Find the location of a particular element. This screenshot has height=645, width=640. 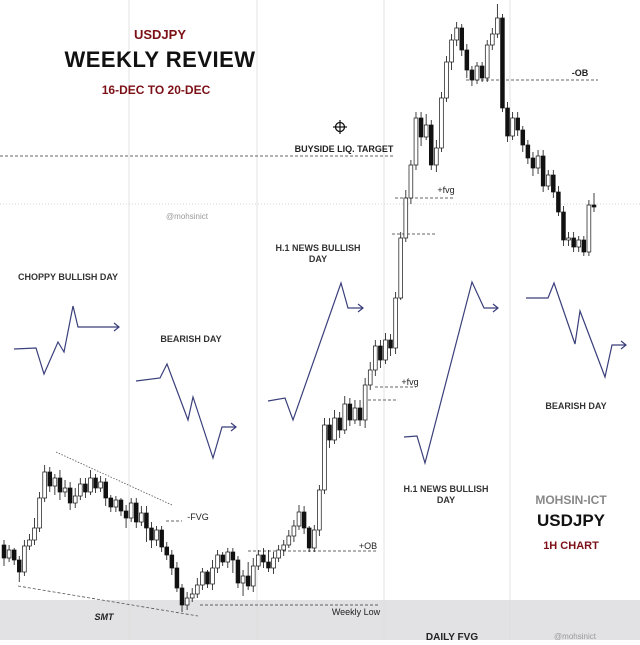

smt-label: SMT is located at coordinates (104, 617).